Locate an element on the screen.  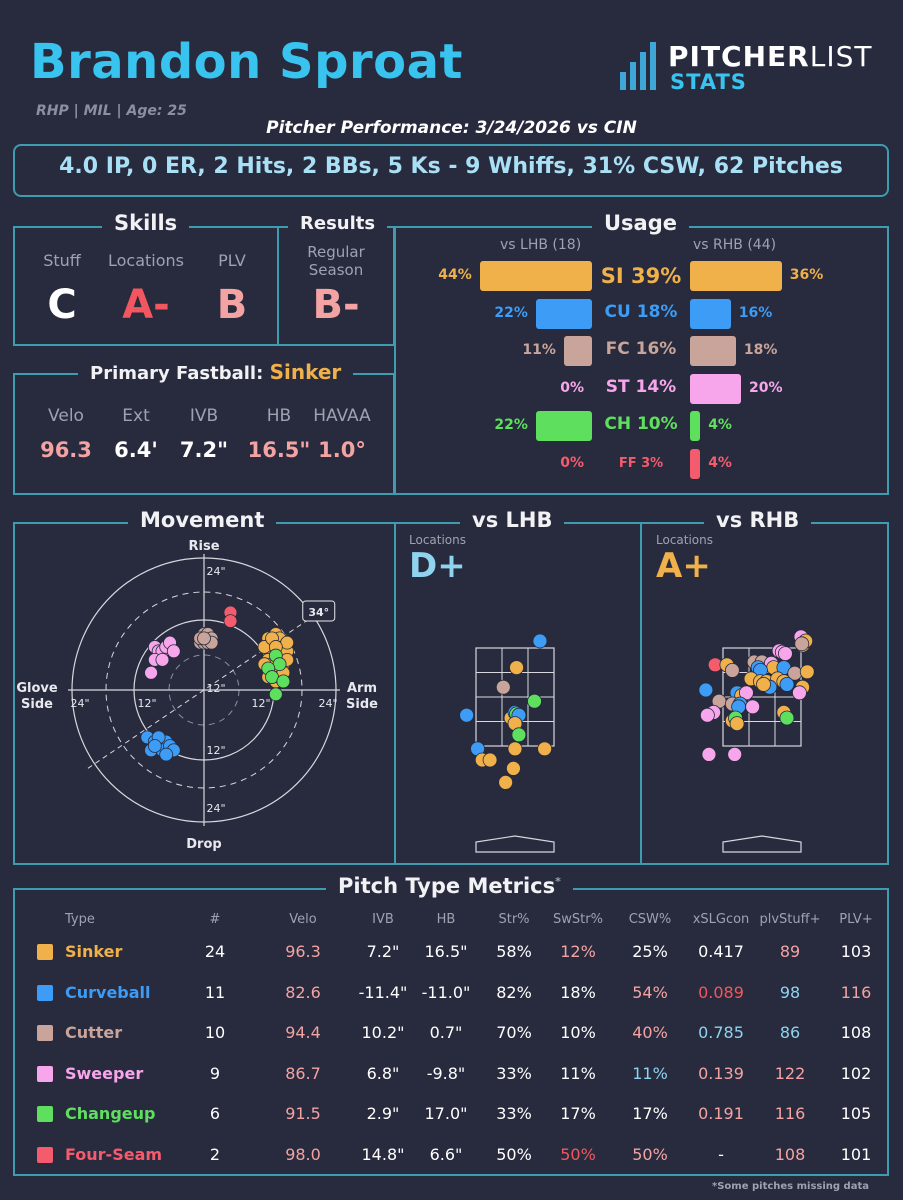
table-cell-ivb: 6.8" is located at coordinates (383, 1073).